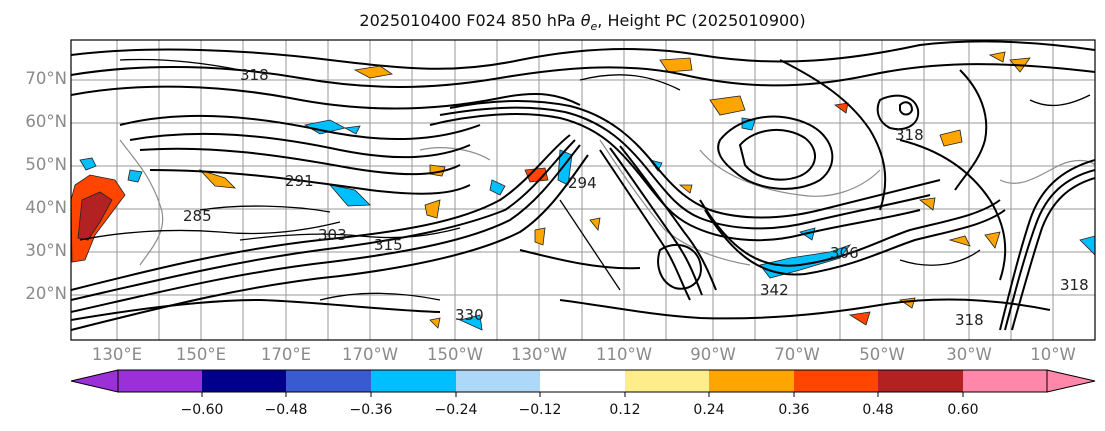 This screenshot has width=1105, height=431. I want to click on lon-label: 50°W, so click(882, 354).